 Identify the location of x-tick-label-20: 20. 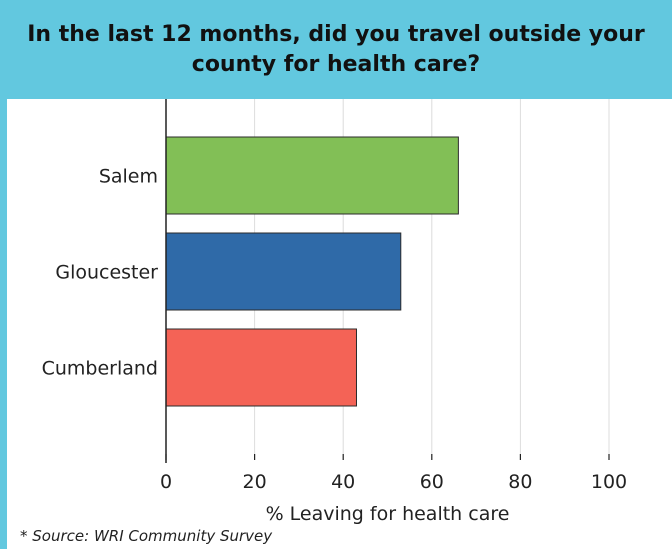
(255, 482).